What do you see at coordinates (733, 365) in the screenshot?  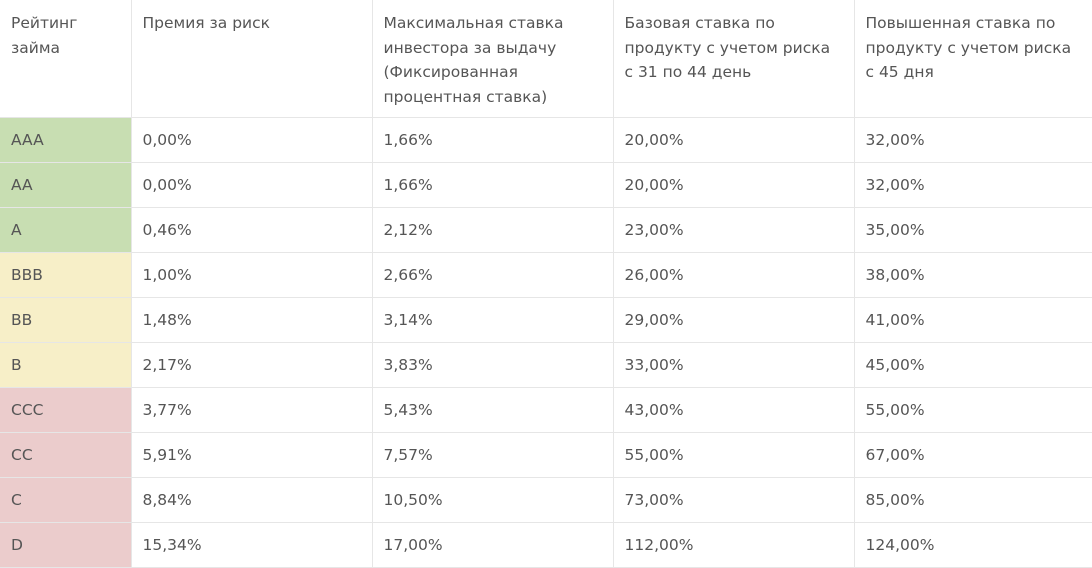 I see `base-rate-cell: 33,00%` at bounding box center [733, 365].